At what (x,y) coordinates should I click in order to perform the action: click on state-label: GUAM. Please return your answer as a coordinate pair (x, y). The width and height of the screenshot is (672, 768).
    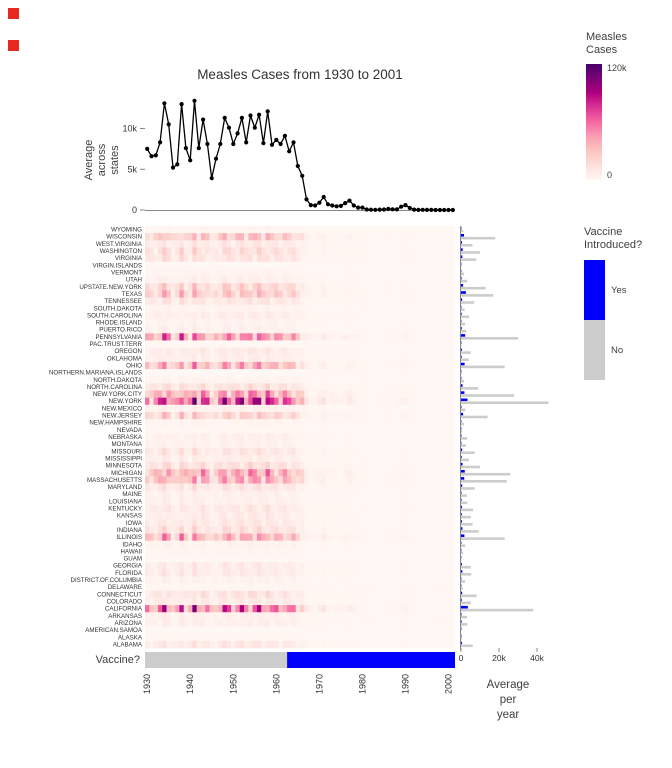
    Looking at the image, I should click on (132, 559).